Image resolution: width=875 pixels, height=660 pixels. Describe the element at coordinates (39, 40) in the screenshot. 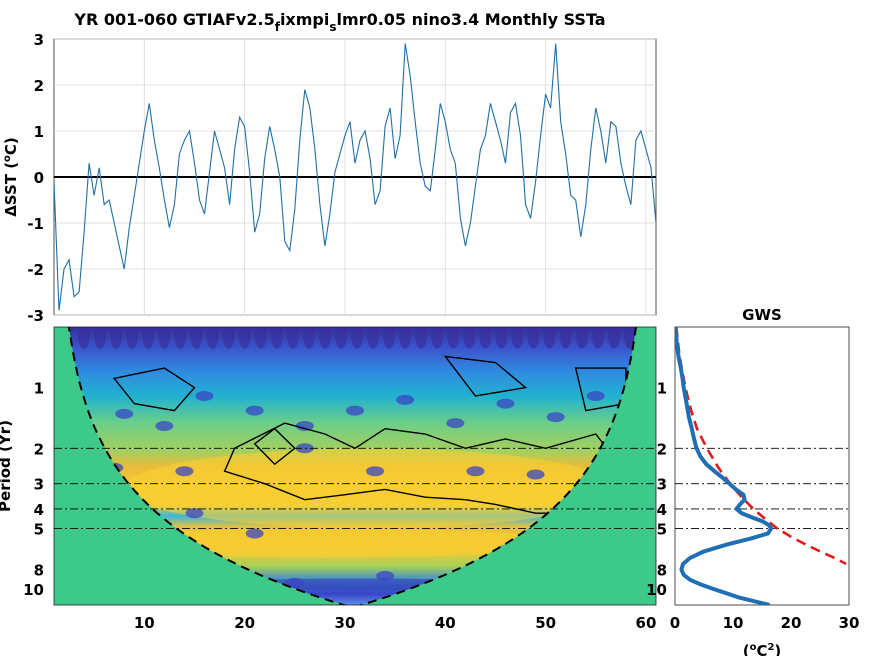

I see `timeseries-y-tick-label: 3` at that location.